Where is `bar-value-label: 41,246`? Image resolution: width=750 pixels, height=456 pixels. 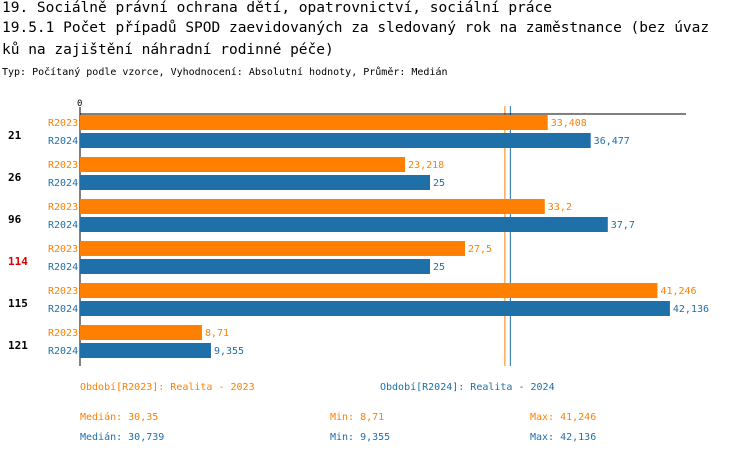 bar-value-label: 41,246 is located at coordinates (678, 291).